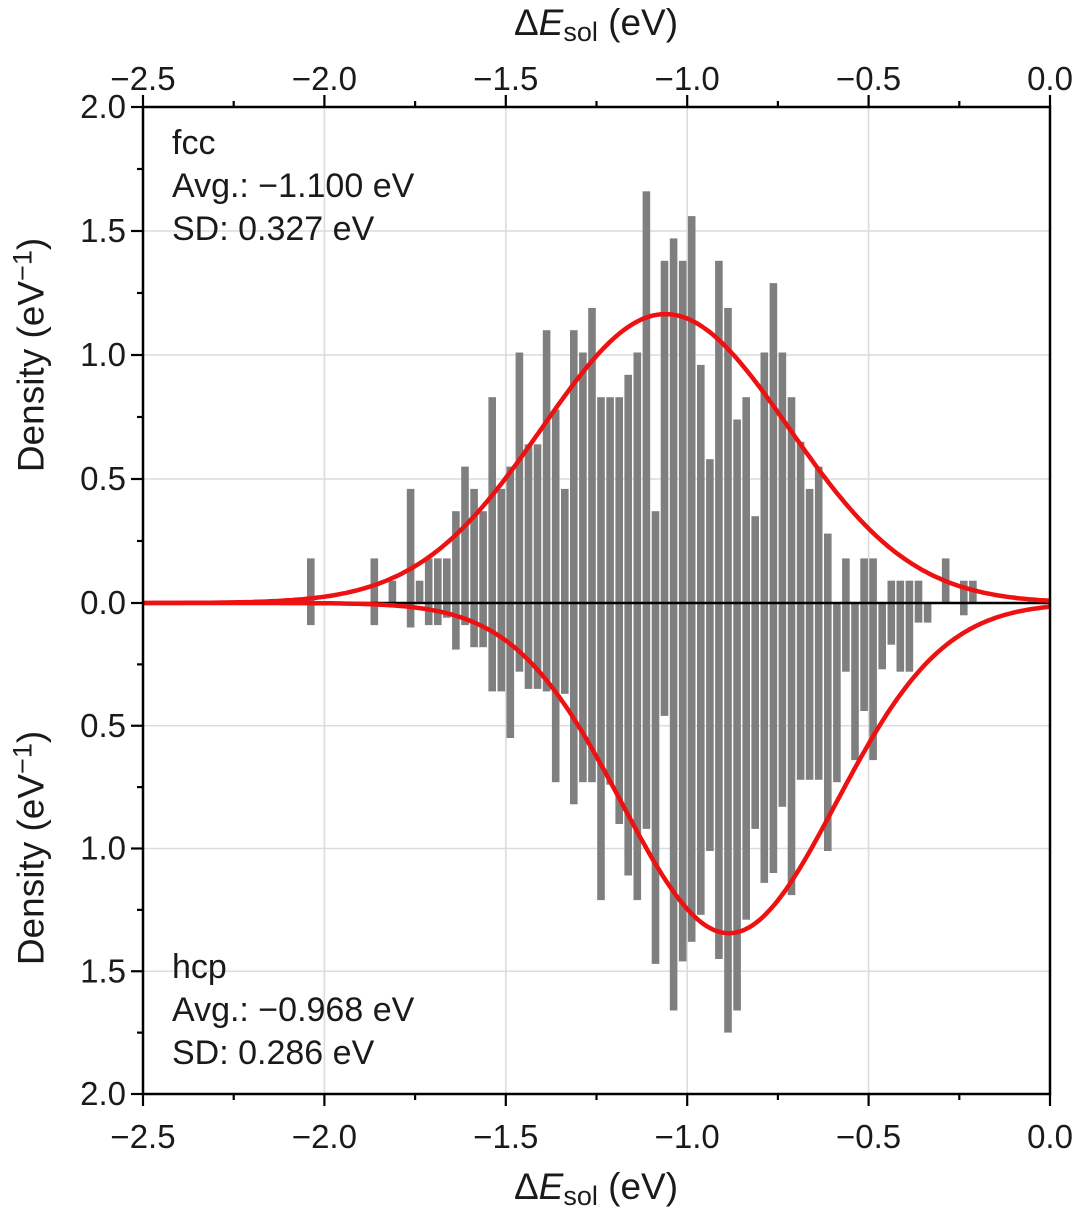  What do you see at coordinates (103, 602) in the screenshot?
I see `y-tick-label: 0.0` at bounding box center [103, 602].